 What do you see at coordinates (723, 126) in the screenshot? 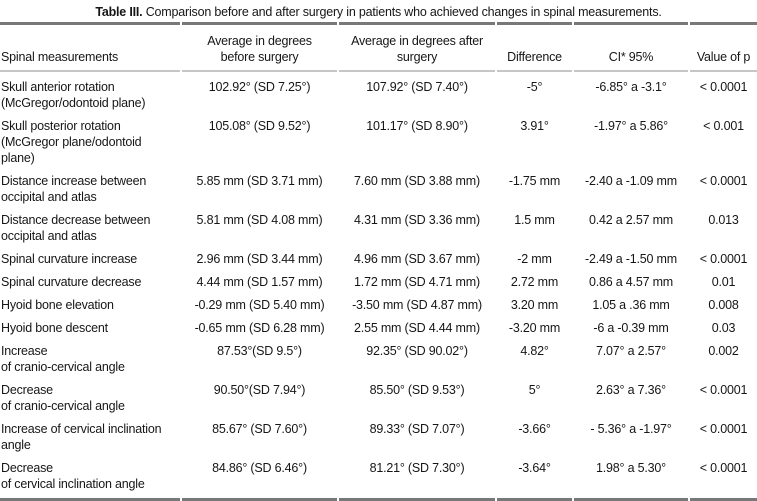
I see `p-value-cell: < 0.001` at bounding box center [723, 126].